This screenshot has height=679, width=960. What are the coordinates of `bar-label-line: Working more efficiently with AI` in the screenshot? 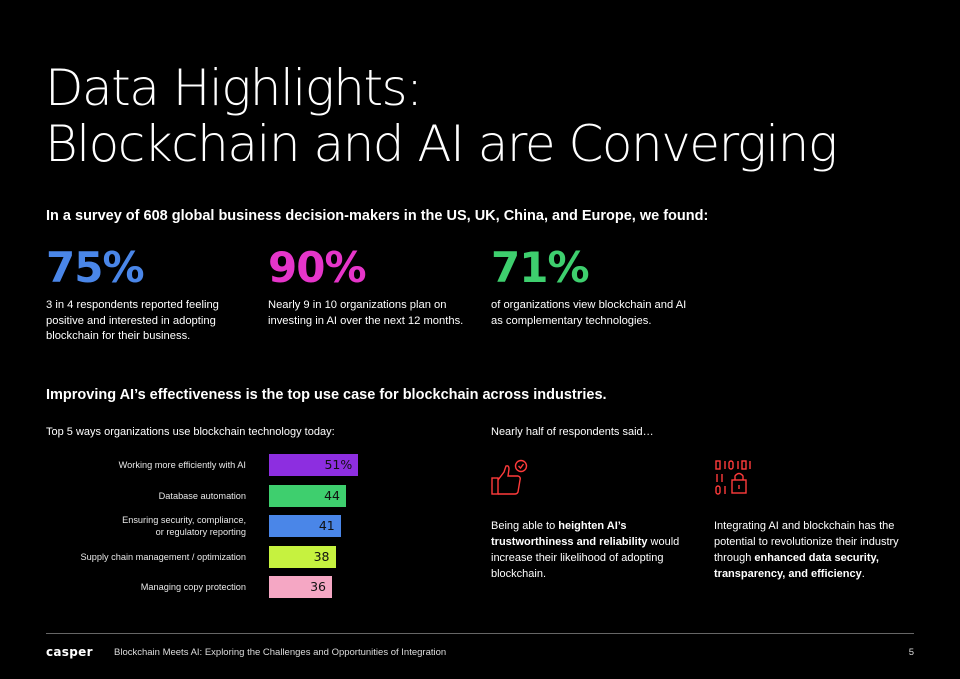 It's located at (182, 465).